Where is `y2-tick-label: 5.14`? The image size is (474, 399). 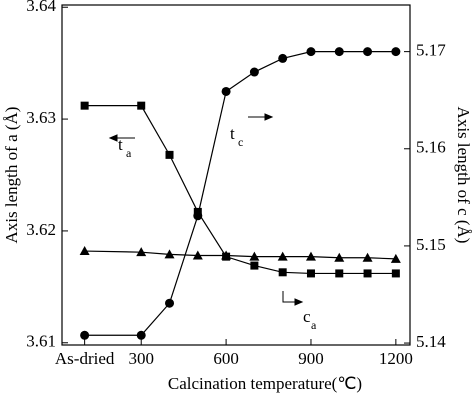
y2-tick-label: 5.14 is located at coordinates (431, 341).